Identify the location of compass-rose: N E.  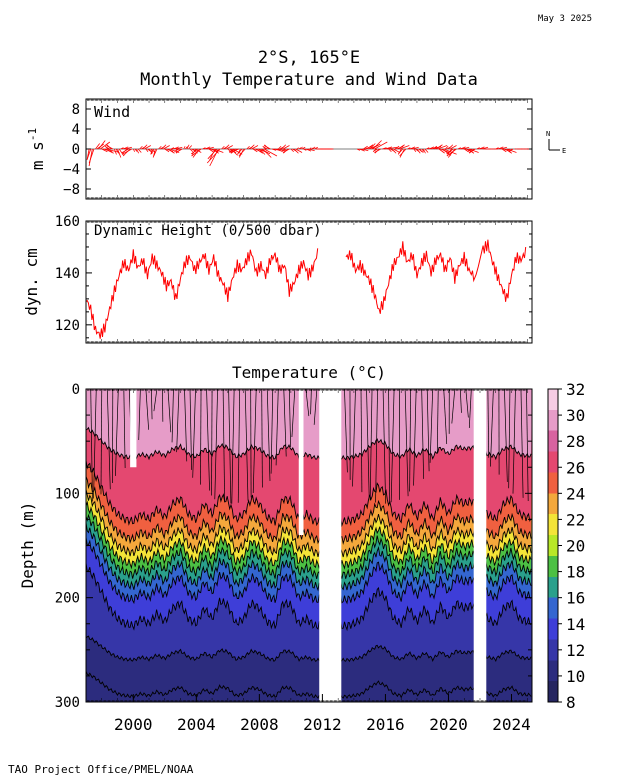
(556, 142).